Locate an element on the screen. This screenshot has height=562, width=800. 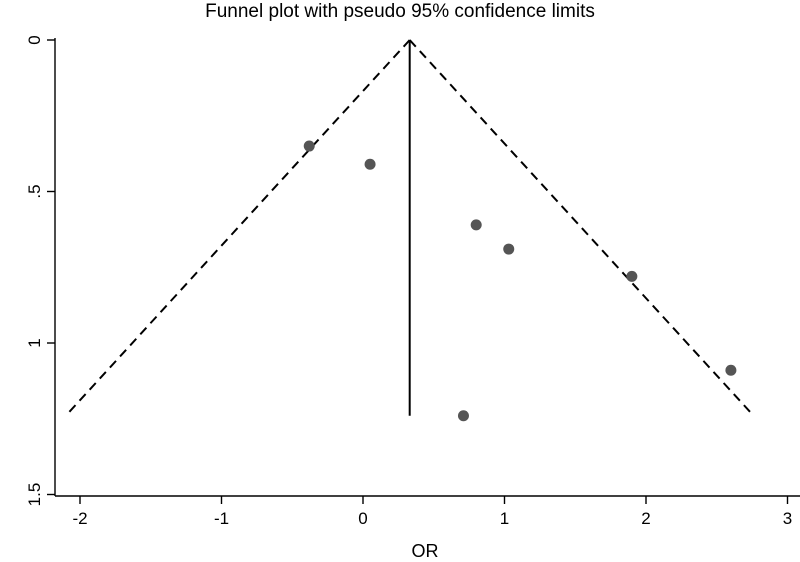
x-tick-label: 2 is located at coordinates (645, 518).